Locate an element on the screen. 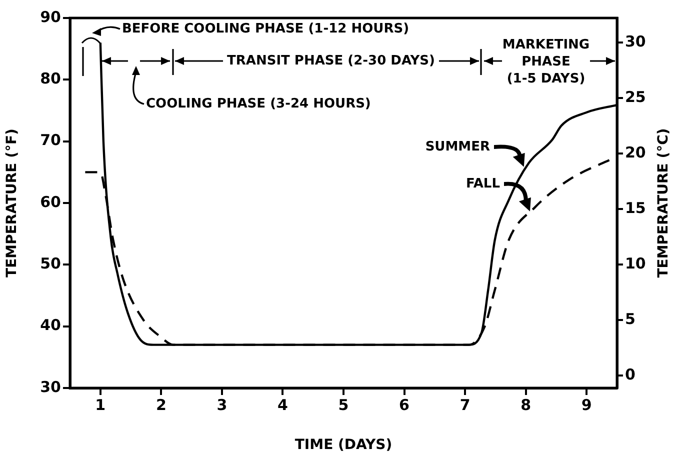 The image size is (676, 458). y-tick-label: 90 is located at coordinates (50, 17).